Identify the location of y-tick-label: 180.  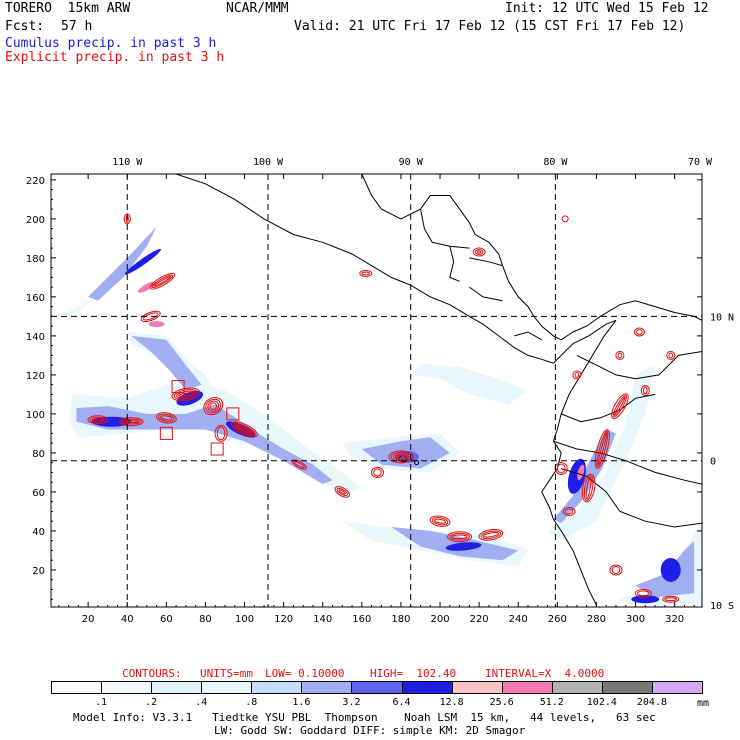
(35, 259).